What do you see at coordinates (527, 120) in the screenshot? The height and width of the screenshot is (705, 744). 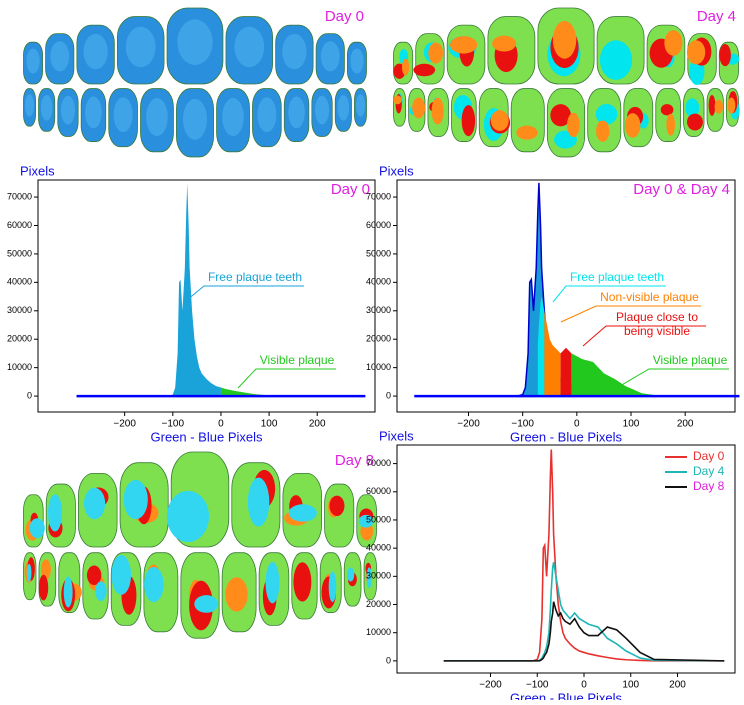 I see `tooth` at bounding box center [527, 120].